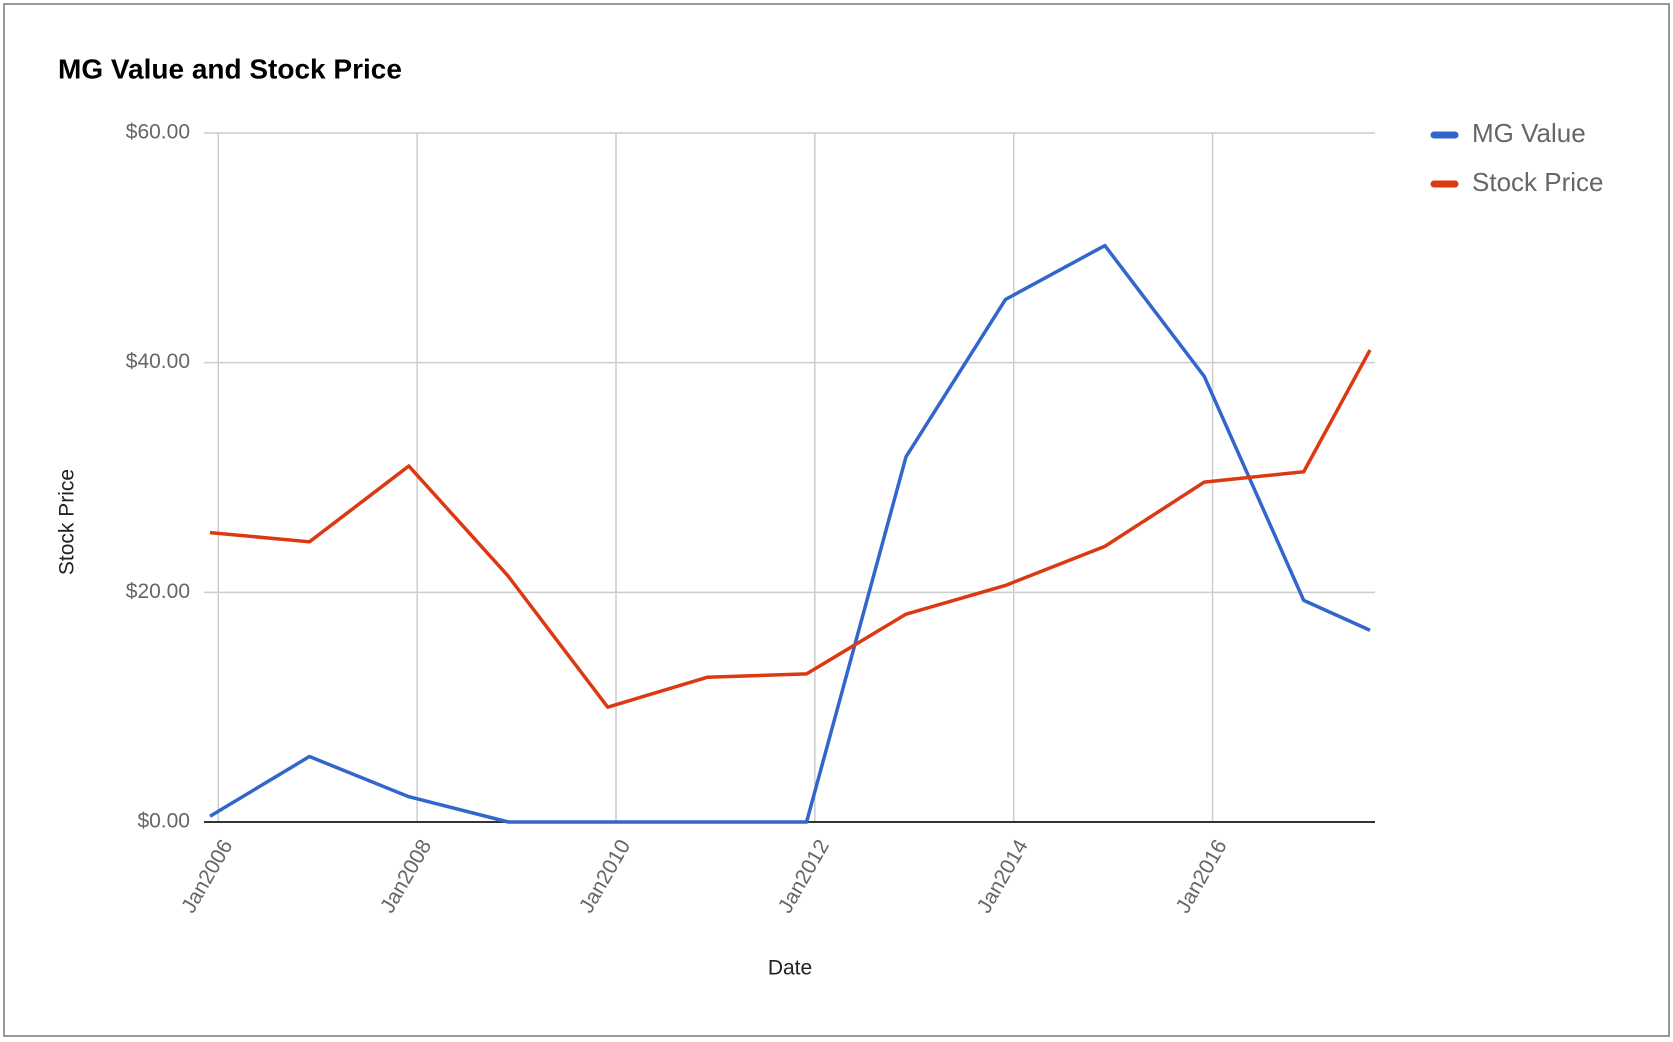 Image resolution: width=1673 pixels, height=1042 pixels. I want to click on chart-title: MG Value and Stock Price, so click(230, 68).